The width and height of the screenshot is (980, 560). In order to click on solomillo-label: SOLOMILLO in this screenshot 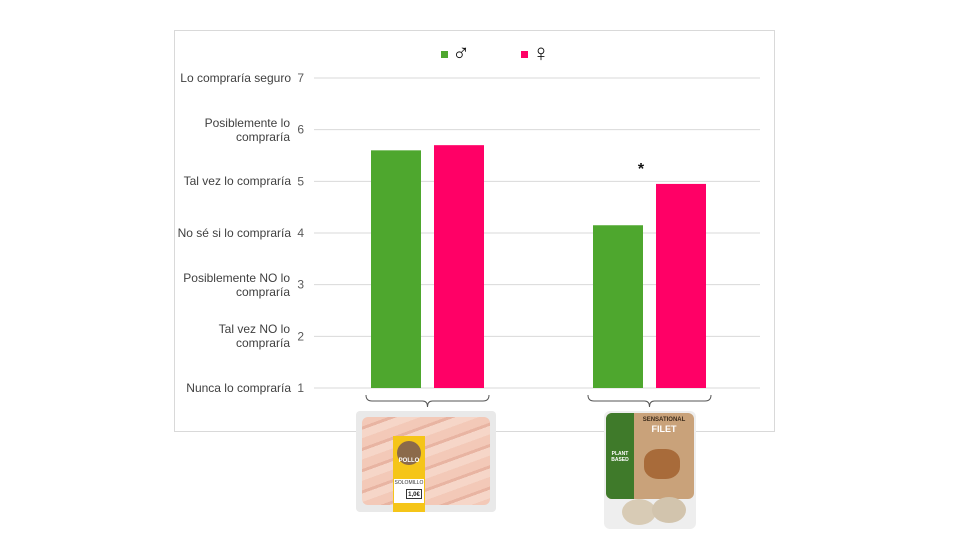, I will do `click(409, 483)`.